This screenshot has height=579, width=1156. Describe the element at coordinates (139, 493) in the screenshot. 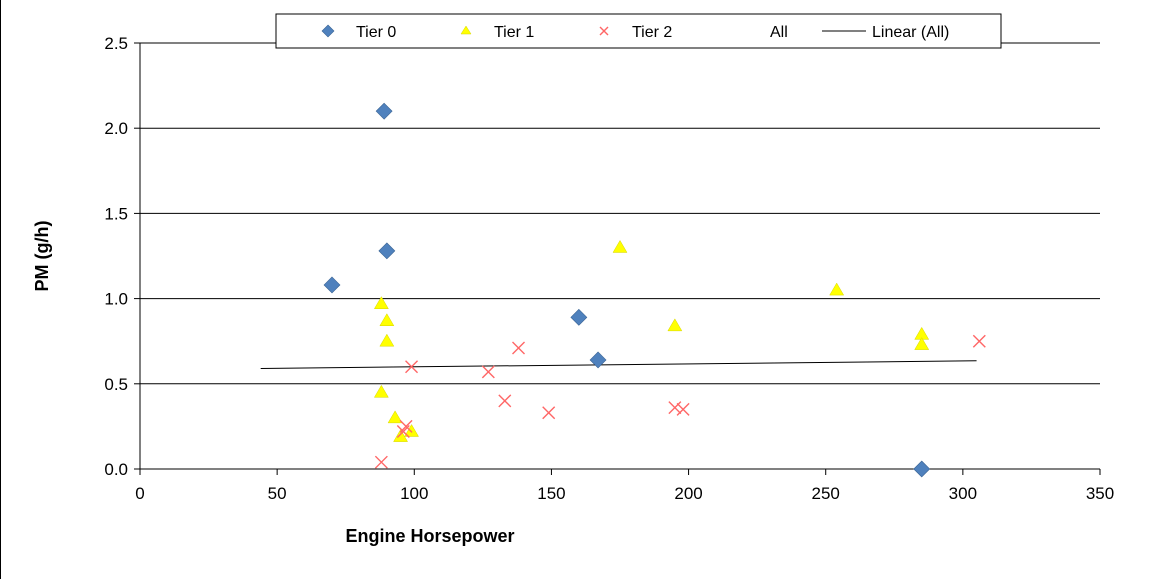

I see `x-tick-label: 0` at that location.